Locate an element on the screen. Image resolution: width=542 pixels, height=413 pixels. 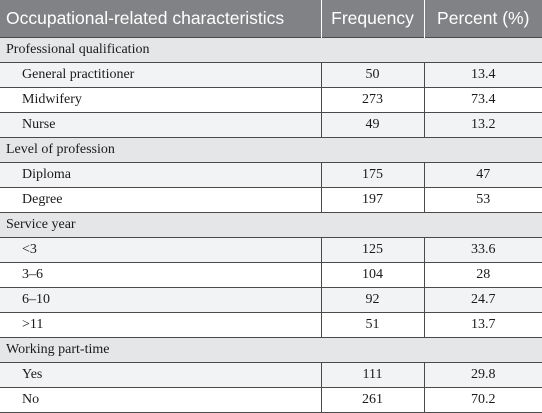
table-row: Diploma 175 47 is located at coordinates (271, 175).